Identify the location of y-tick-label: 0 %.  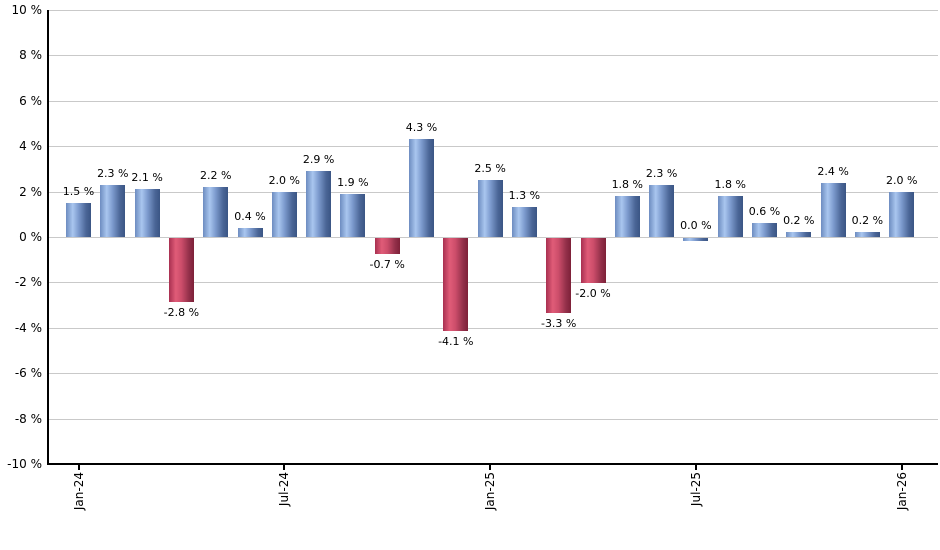
(30, 237).